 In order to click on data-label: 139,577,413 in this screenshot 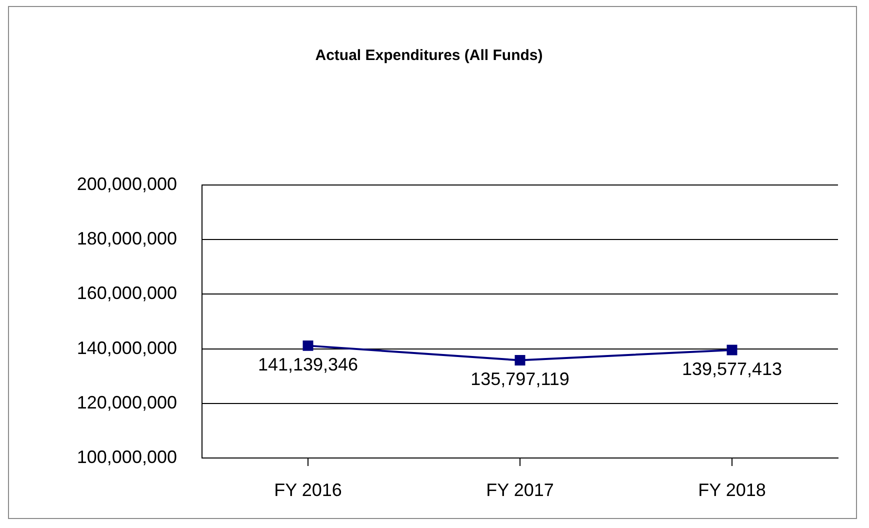, I will do `click(732, 368)`.